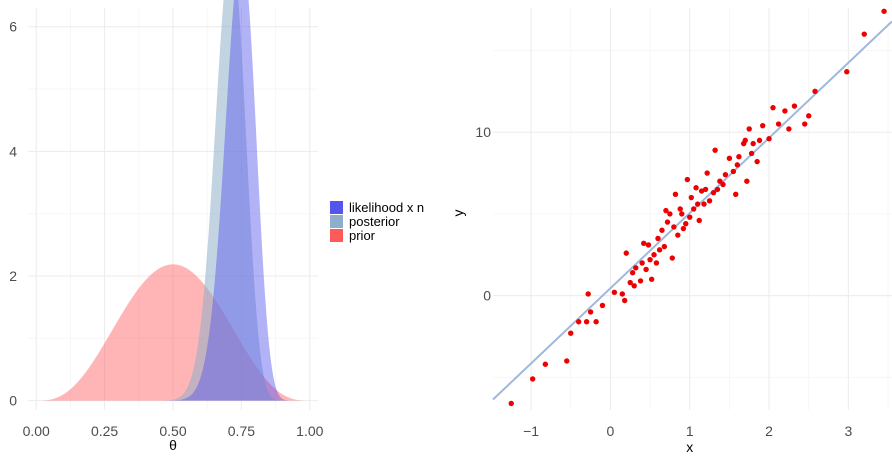  Describe the element at coordinates (309, 431) in the screenshot. I see `density-x-tick-label: 1.00` at that location.